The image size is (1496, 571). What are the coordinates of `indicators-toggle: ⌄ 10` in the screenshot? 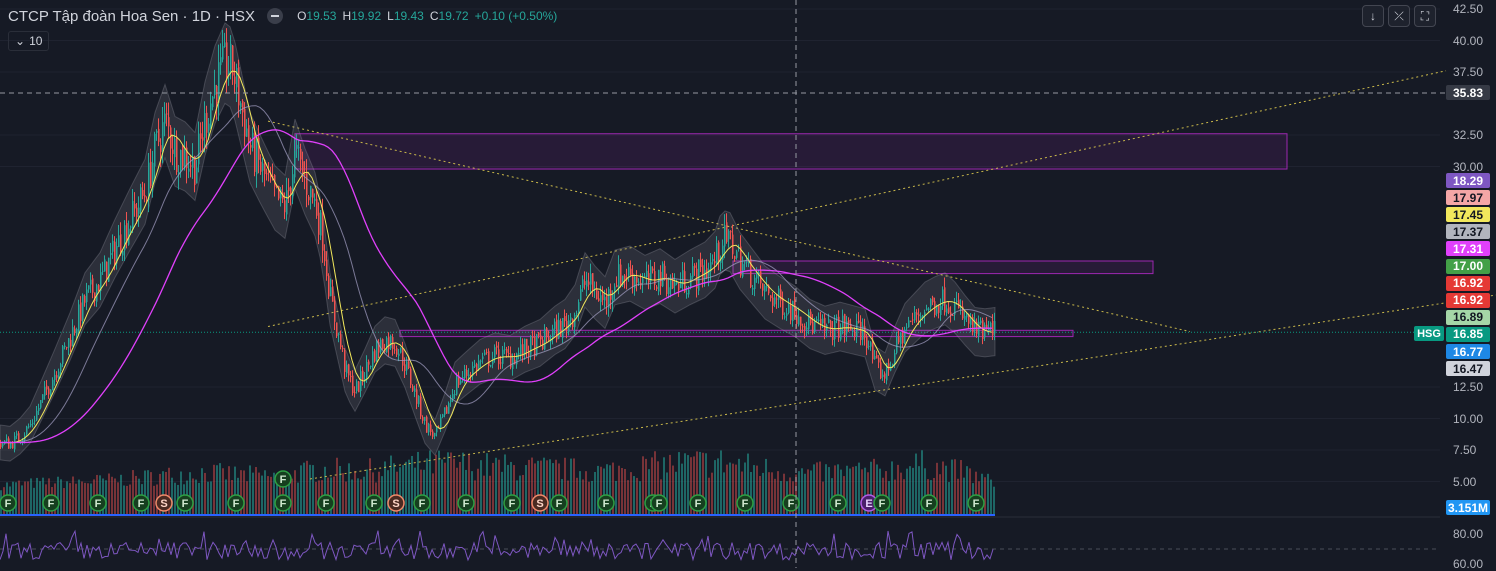 It's located at (29, 41).